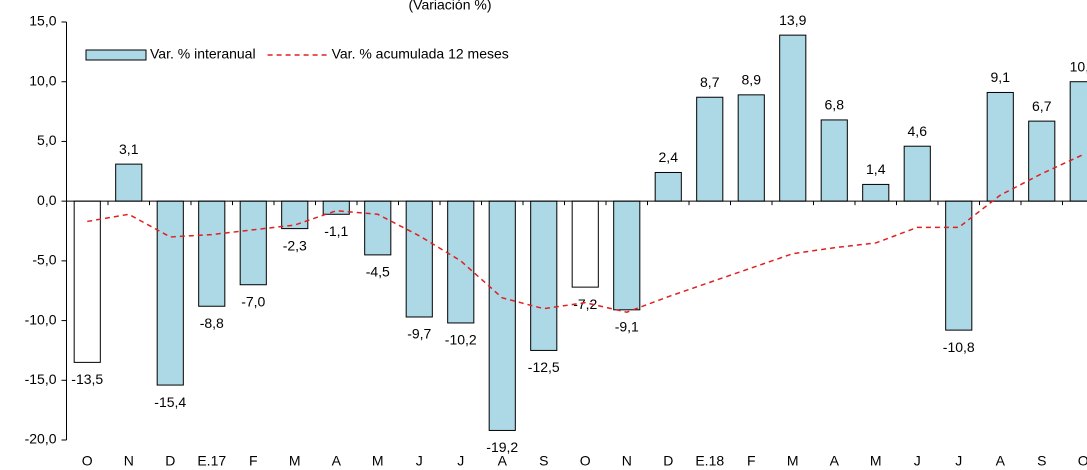  What do you see at coordinates (419, 334) in the screenshot?
I see `data-label: -9,7` at bounding box center [419, 334].